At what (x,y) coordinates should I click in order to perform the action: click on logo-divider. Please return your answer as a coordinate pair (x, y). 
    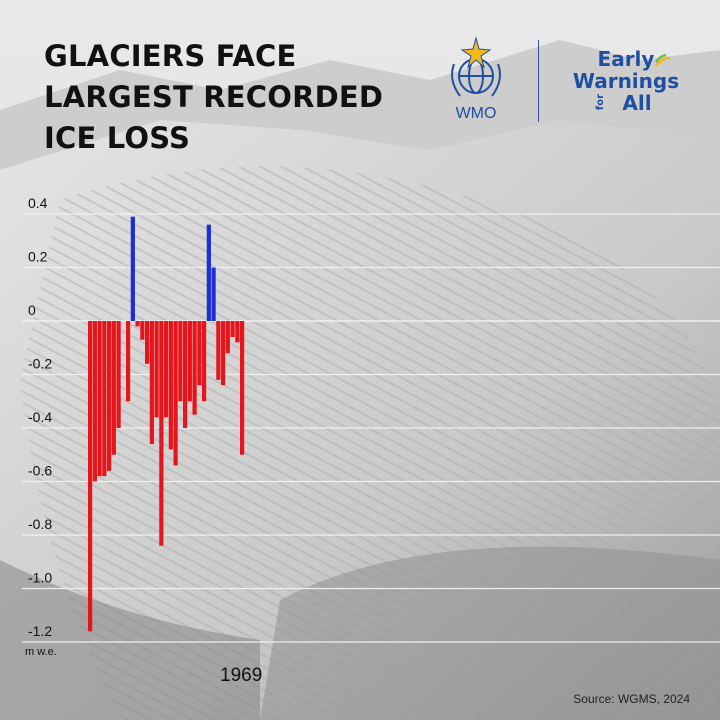
    Looking at the image, I should click on (538, 81).